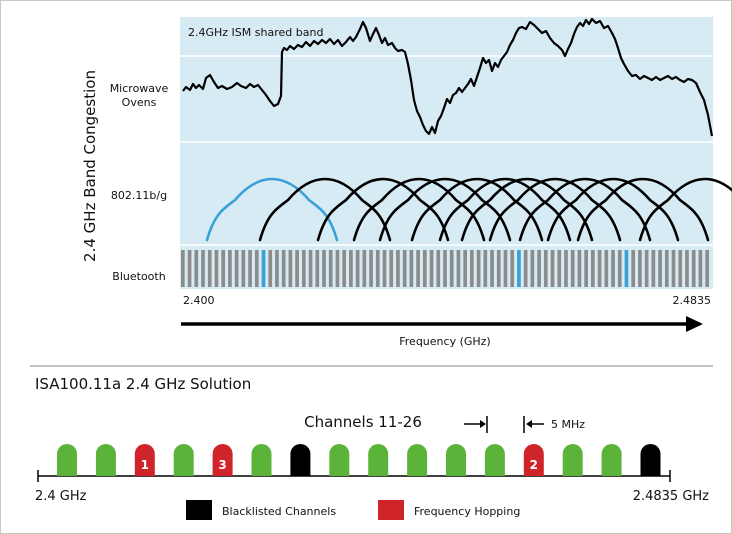  What do you see at coordinates (363, 422) in the screenshot?
I see `channels-label: Channels 11-26` at bounding box center [363, 422].